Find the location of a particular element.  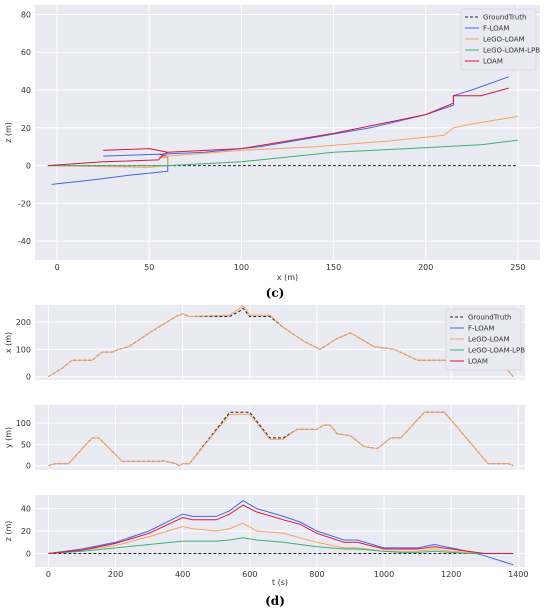

x-axis-label: t (s) is located at coordinates (280, 582).